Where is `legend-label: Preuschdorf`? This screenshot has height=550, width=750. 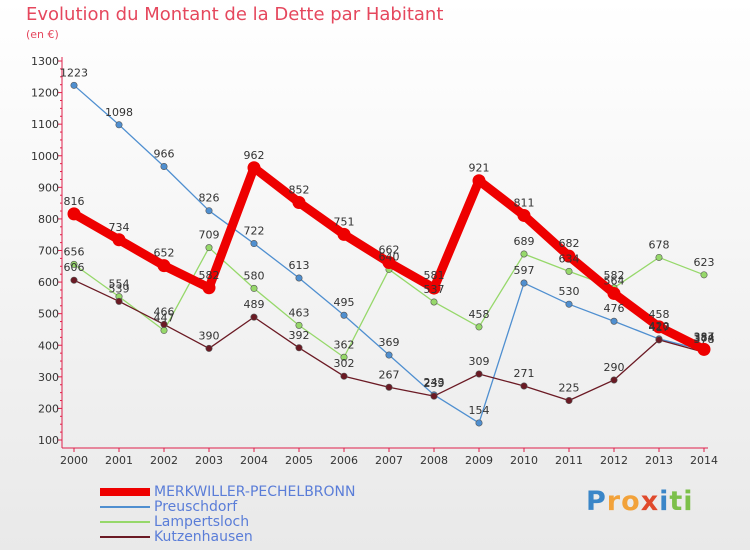 legend-label: Preuschdorf is located at coordinates (196, 507).